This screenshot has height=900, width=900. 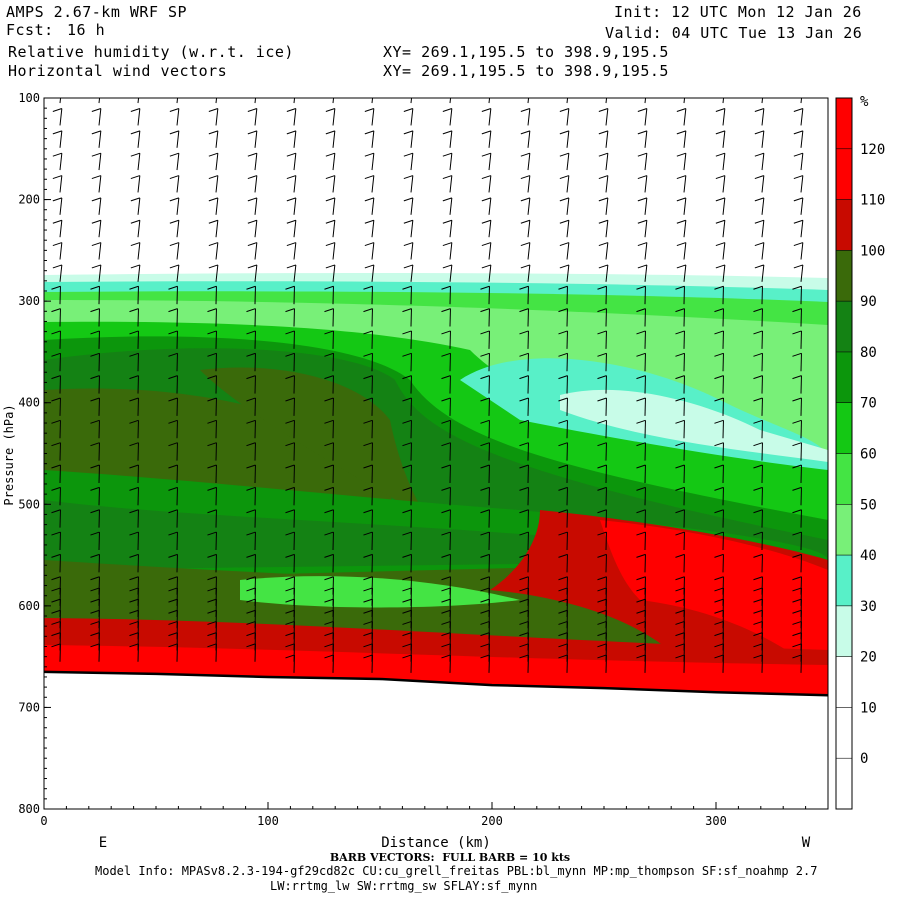 What do you see at coordinates (872, 201) in the screenshot?
I see `colorbar-label: 110` at bounding box center [872, 201].